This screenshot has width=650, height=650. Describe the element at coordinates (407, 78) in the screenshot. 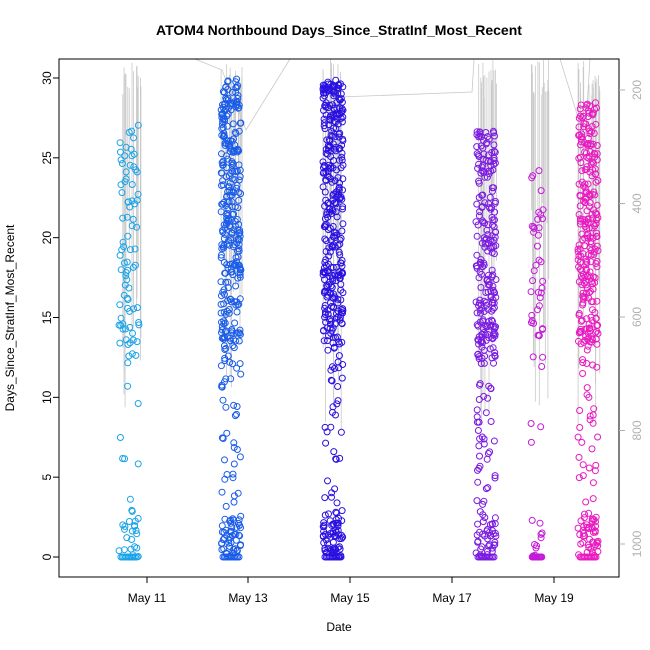

I see `trace-connector` at that location.